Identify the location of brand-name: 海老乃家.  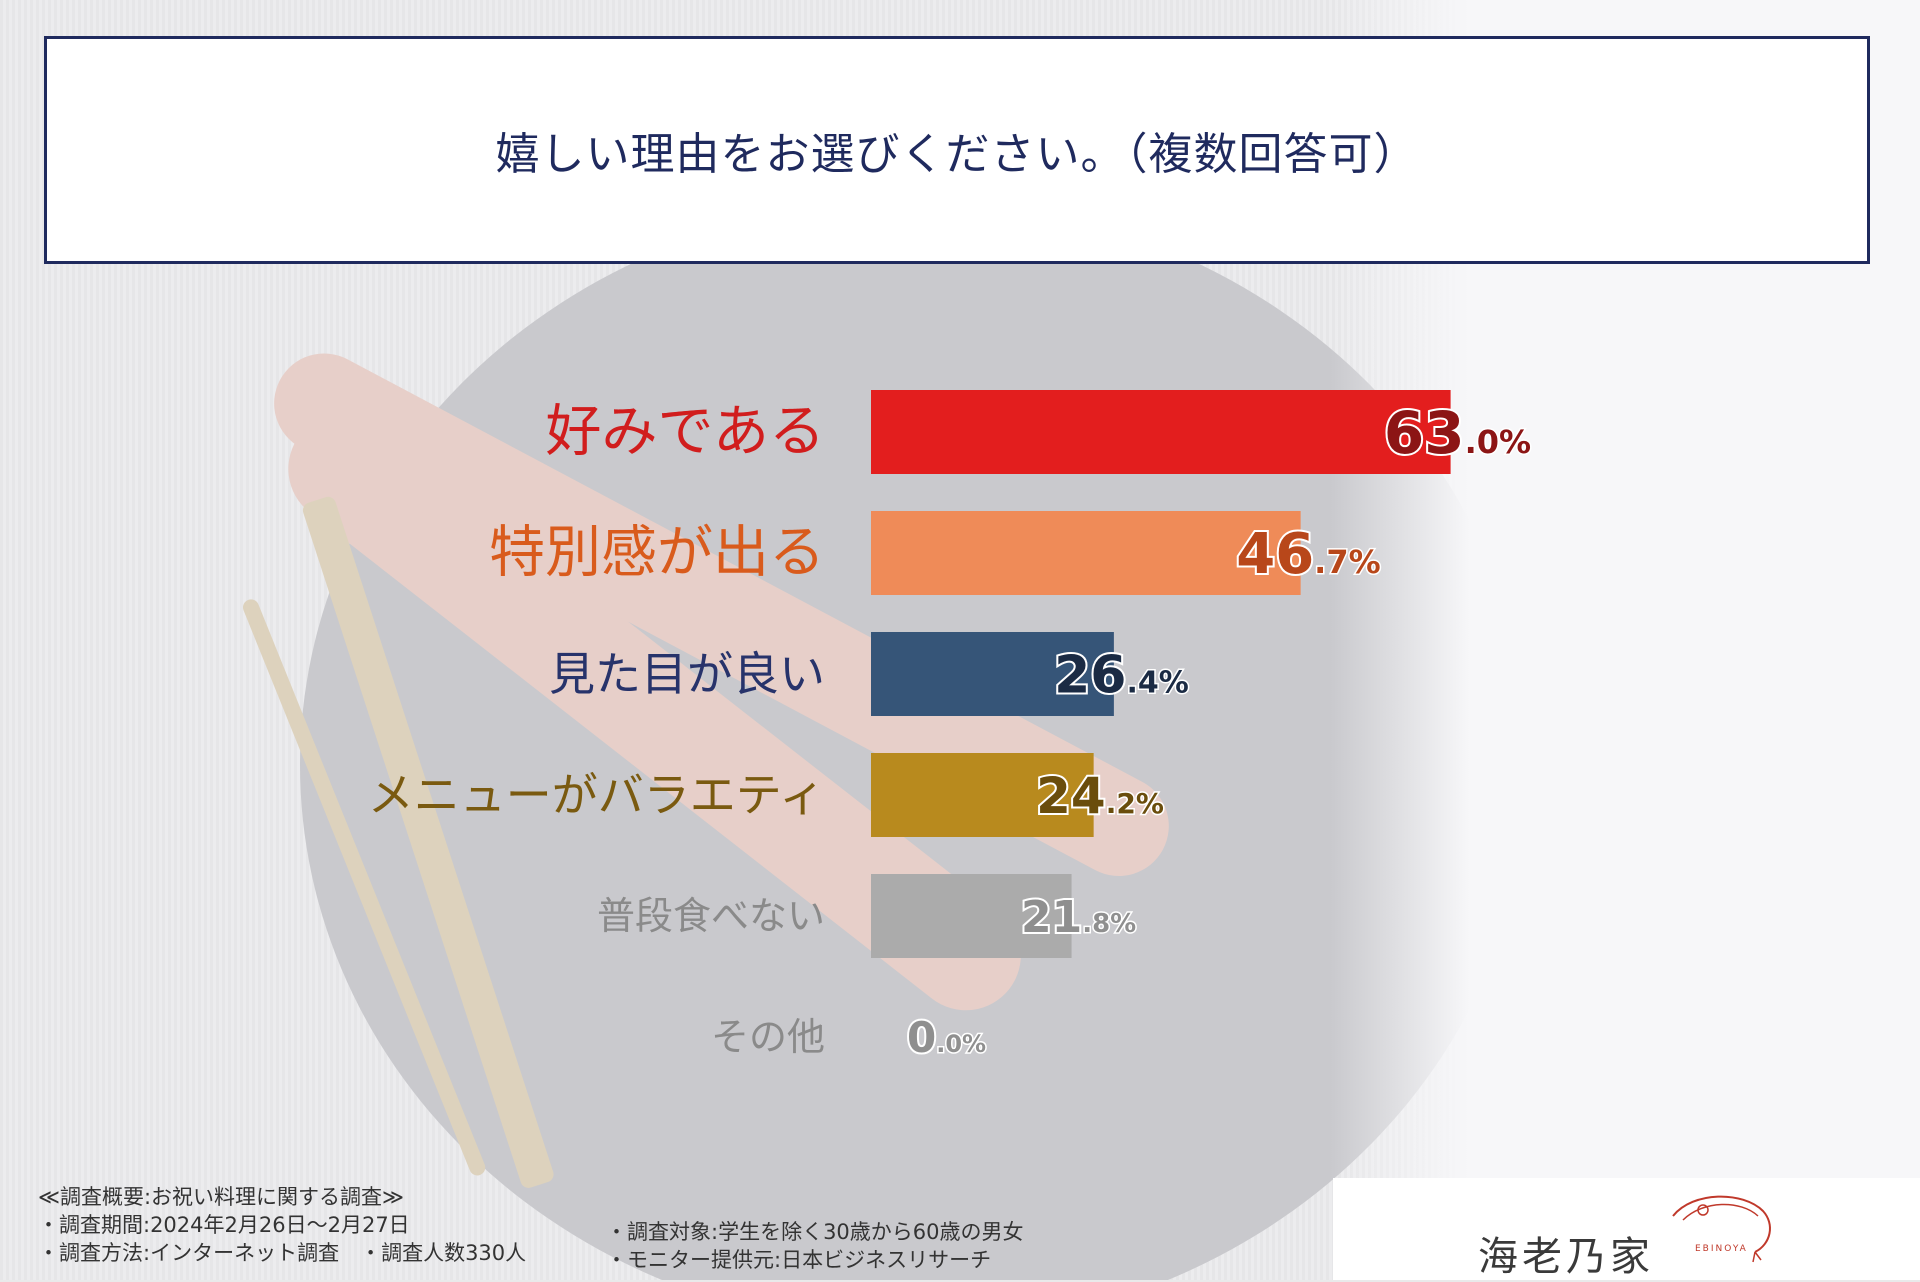
(1566, 1257).